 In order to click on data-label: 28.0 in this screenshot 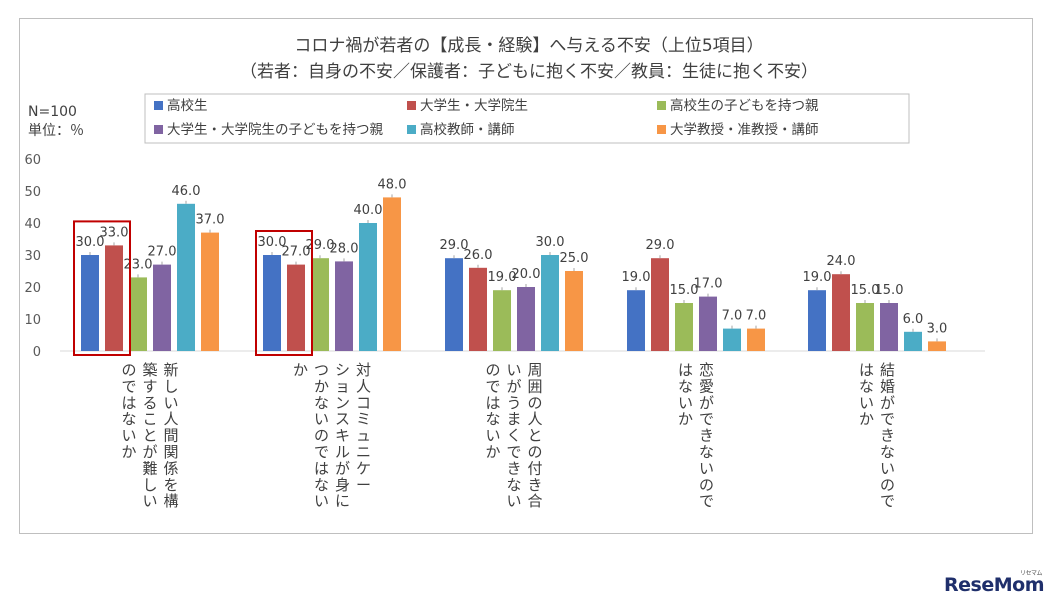, I will do `click(344, 248)`.